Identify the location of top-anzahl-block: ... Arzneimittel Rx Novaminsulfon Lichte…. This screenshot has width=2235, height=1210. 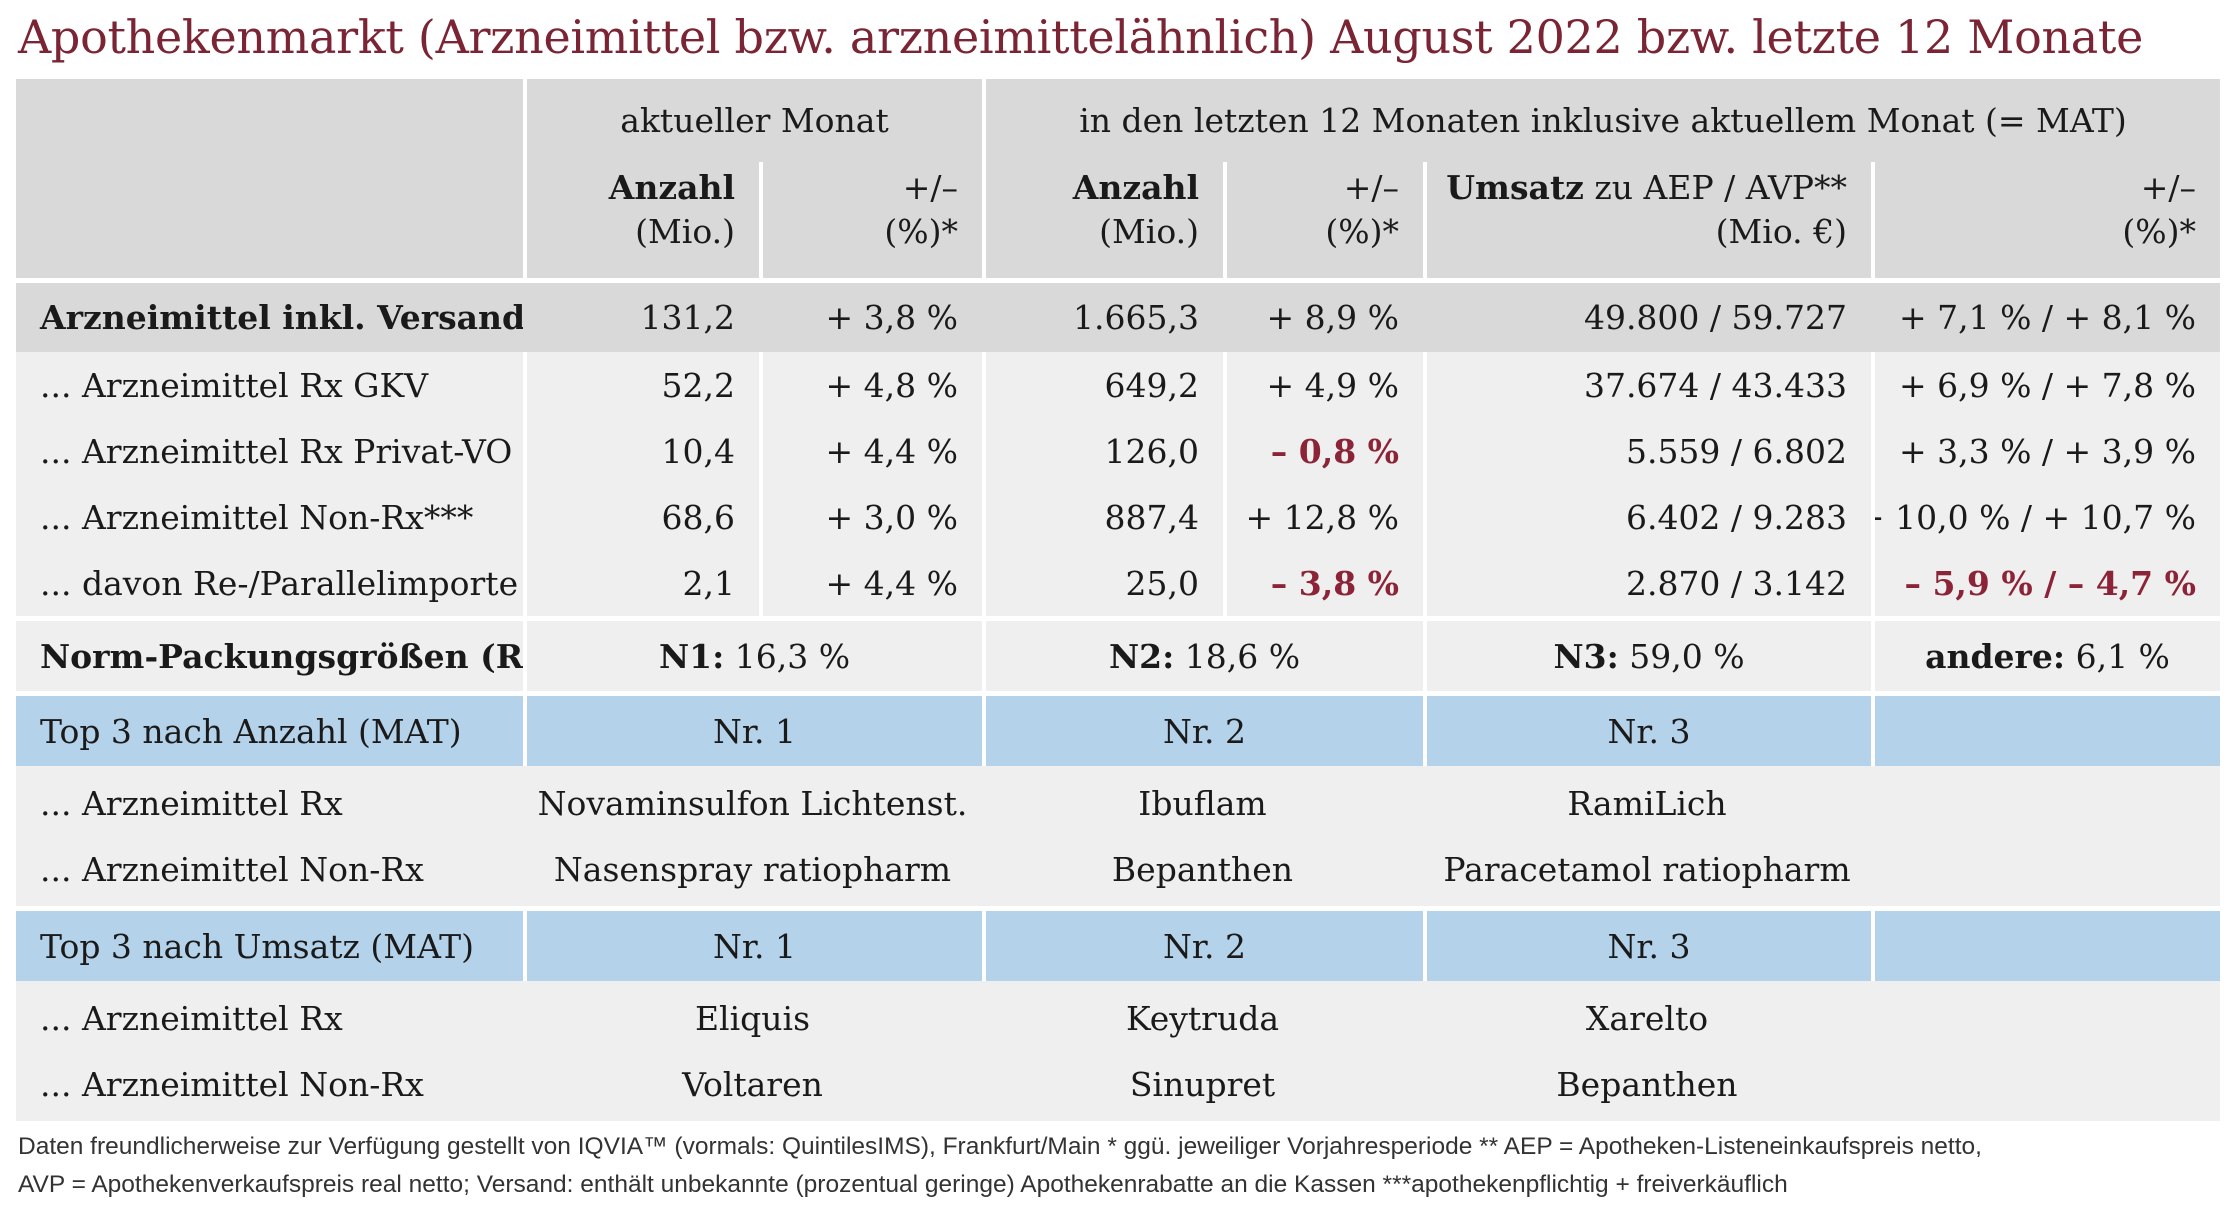
(1118, 836).